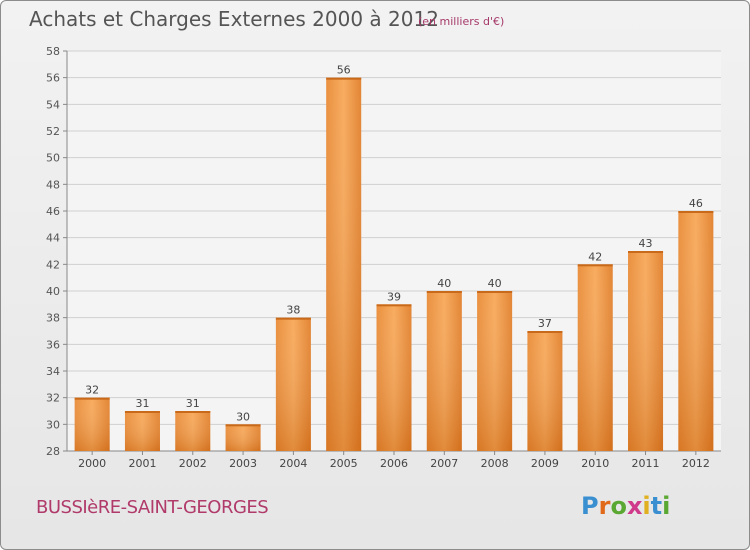 The width and height of the screenshot is (750, 550). What do you see at coordinates (646, 243) in the screenshot?
I see `bar-value-label: 43` at bounding box center [646, 243].